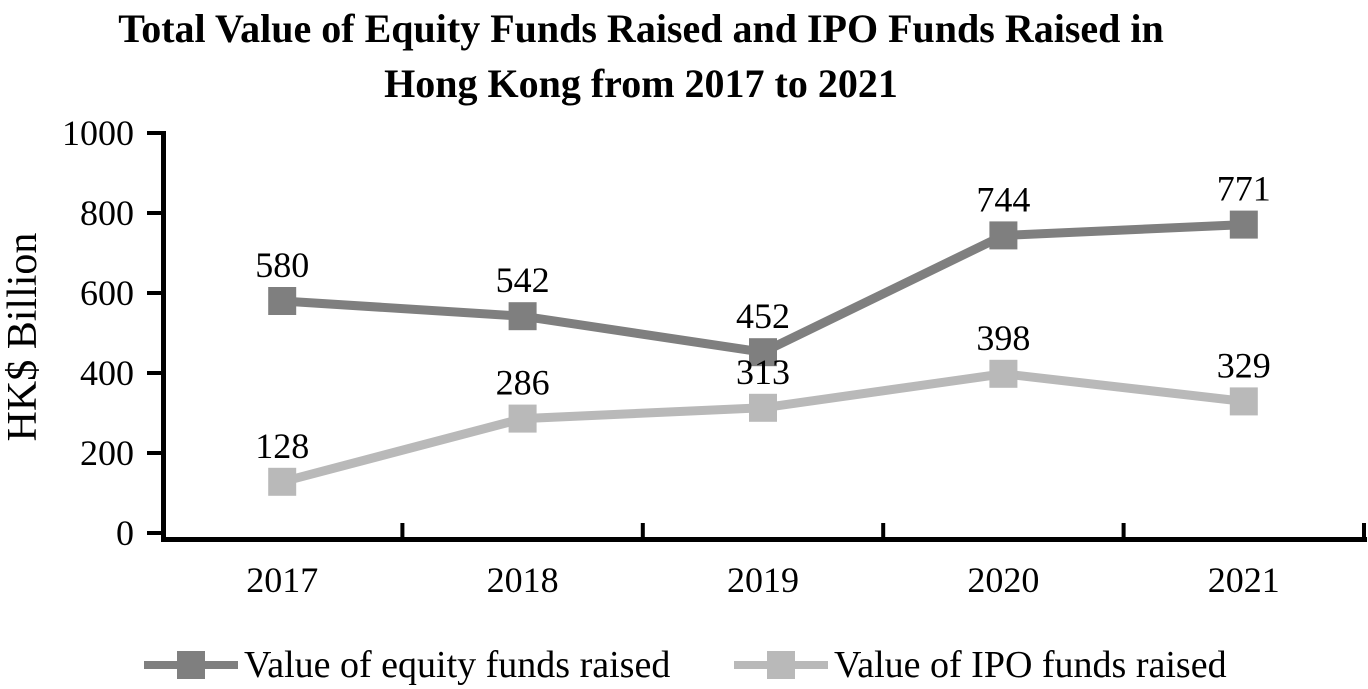 Image resolution: width=1368 pixels, height=689 pixels. What do you see at coordinates (107, 293) in the screenshot?
I see `y-tick-label: 600` at bounding box center [107, 293].